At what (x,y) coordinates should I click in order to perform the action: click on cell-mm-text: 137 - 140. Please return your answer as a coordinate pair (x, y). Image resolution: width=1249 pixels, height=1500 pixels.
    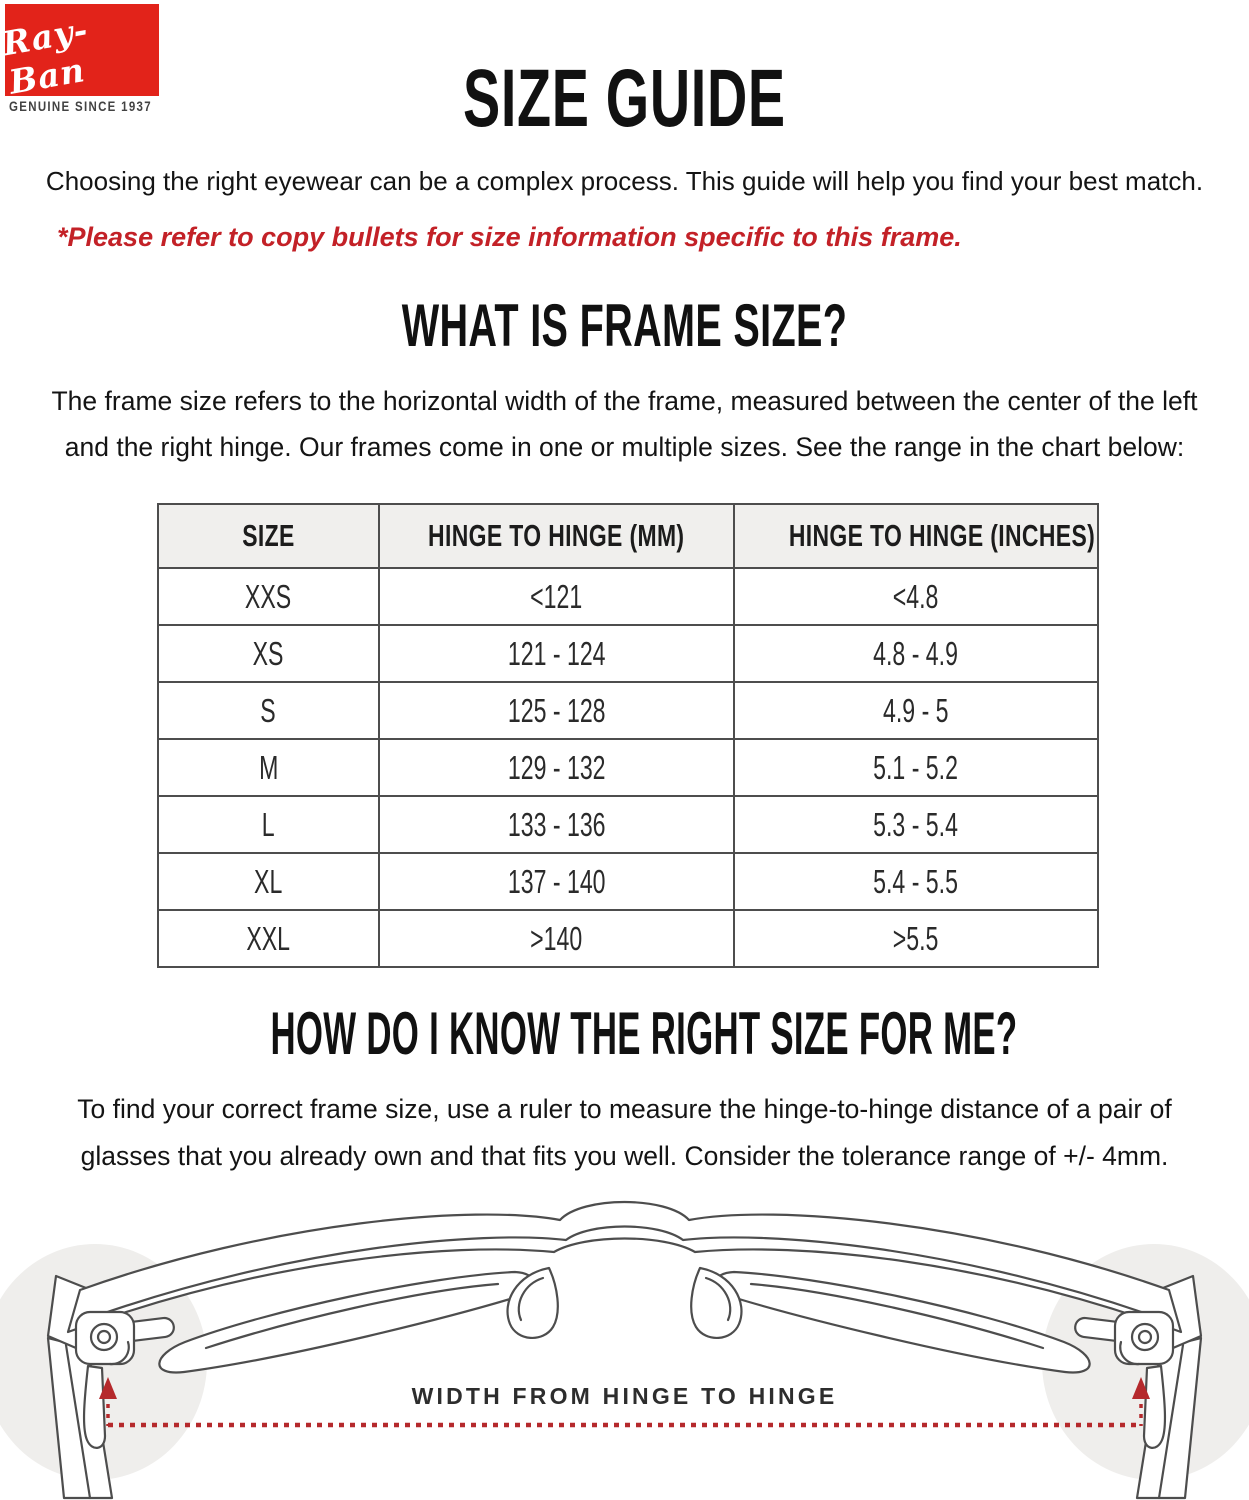
    Looking at the image, I should click on (556, 881).